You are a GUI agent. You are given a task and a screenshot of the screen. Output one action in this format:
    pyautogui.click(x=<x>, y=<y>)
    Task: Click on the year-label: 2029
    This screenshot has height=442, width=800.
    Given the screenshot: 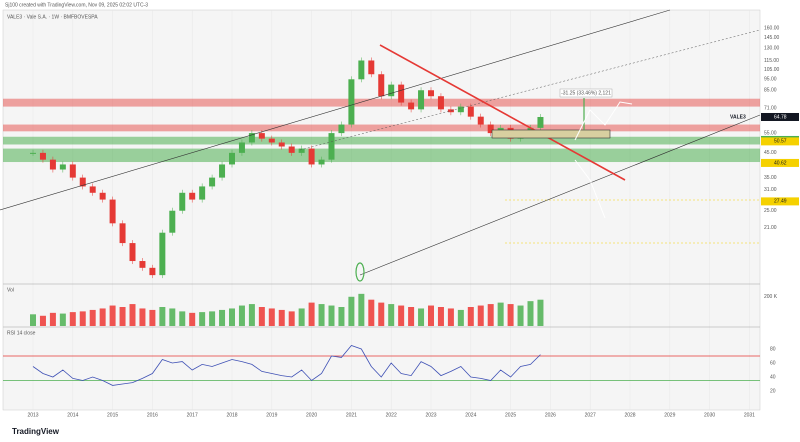 What is the action you would take?
    pyautogui.click(x=669, y=415)
    